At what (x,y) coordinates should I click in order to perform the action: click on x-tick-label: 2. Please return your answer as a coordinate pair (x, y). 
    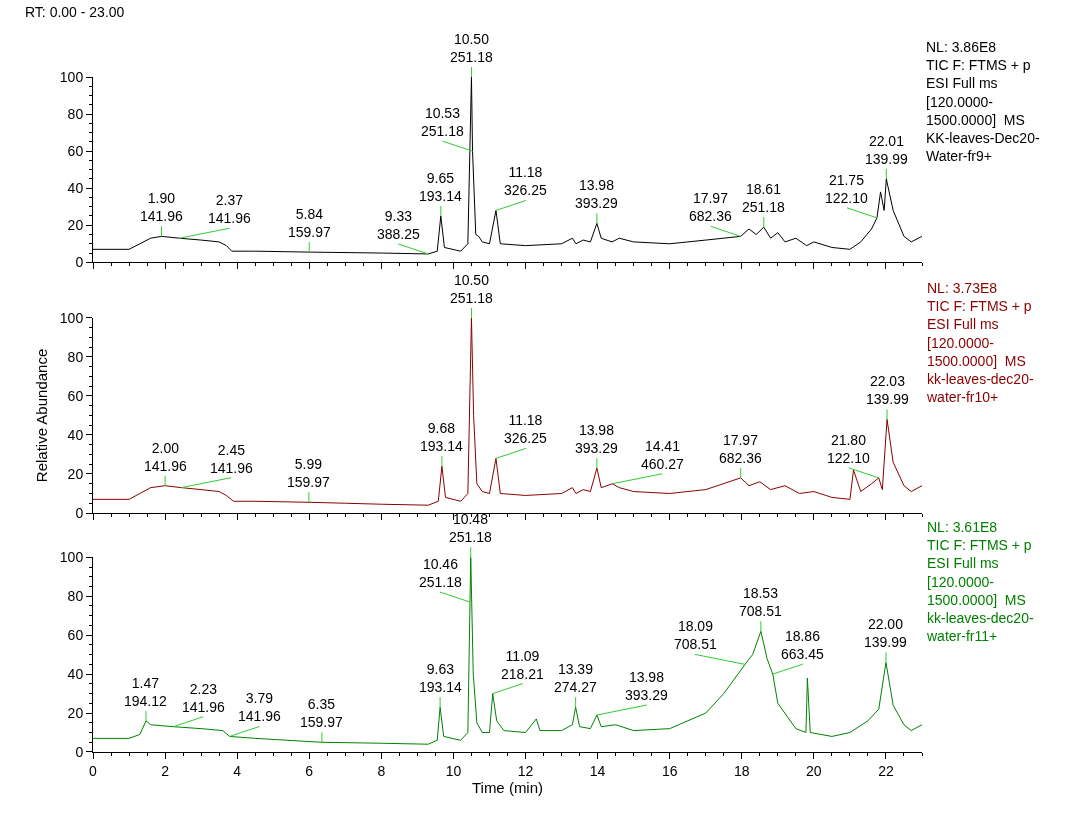
    Looking at the image, I should click on (165, 770).